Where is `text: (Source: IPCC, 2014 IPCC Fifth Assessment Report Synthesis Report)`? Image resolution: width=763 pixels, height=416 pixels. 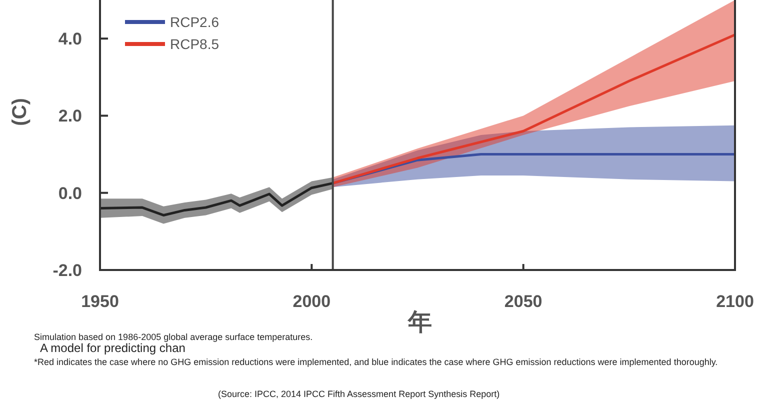
text: (Source: IPCC, 2014 IPCC Fifth Assessment Report Synthesis Report) is located at coordinates (359, 394).